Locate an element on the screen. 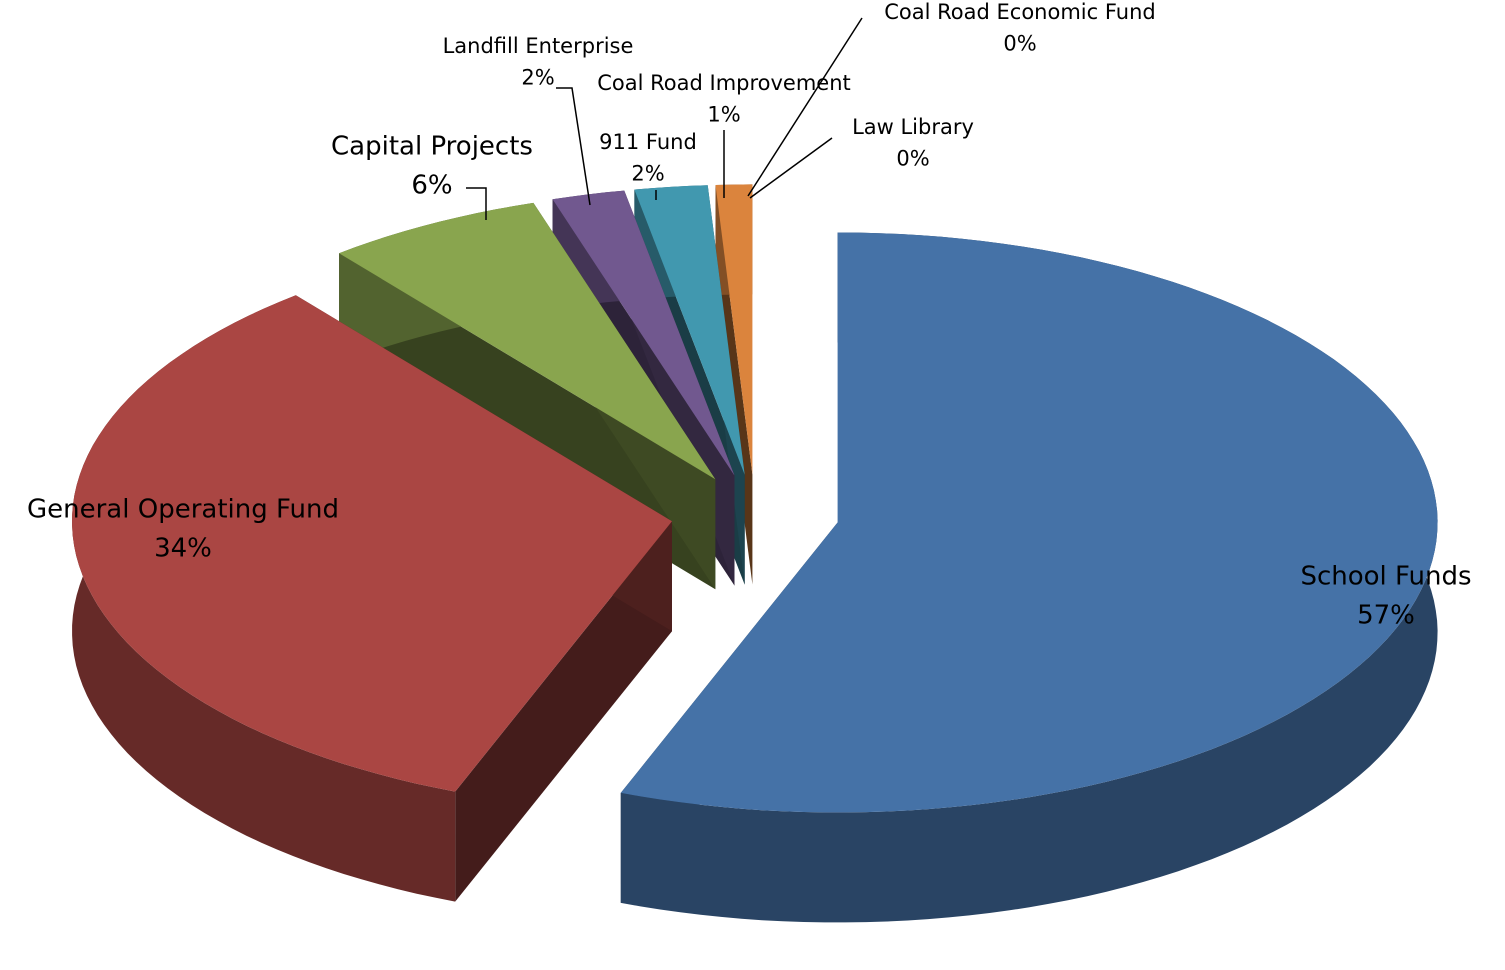 Image resolution: width=1505 pixels, height=970 pixels. slice-label: Capital Projects is located at coordinates (432, 147).